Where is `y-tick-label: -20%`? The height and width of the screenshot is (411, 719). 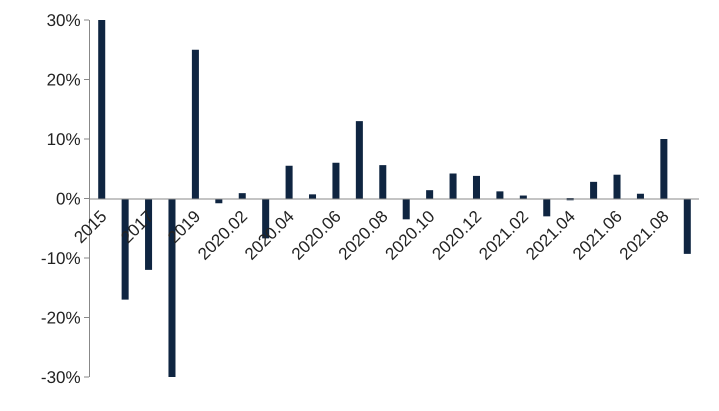 y-tick-label: -20% is located at coordinates (60, 318).